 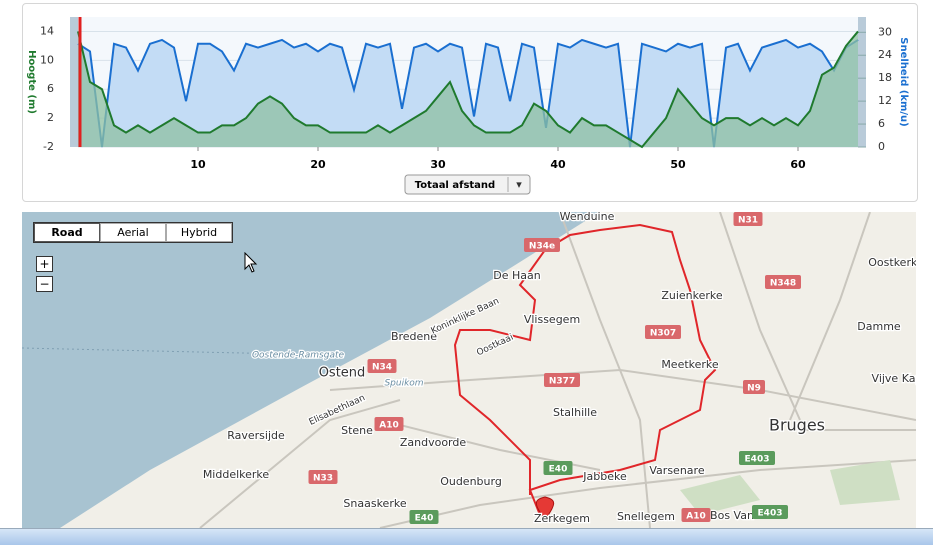 I want to click on ferry-line, so click(x=176, y=351).